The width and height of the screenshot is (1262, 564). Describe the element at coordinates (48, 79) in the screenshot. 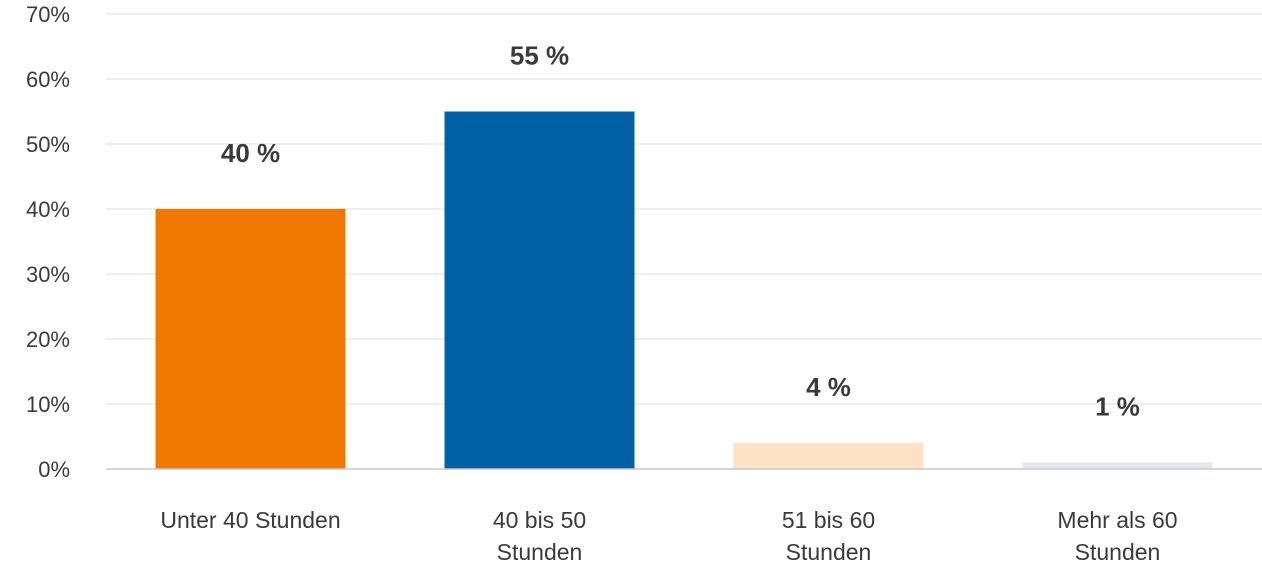

I see `y-tick-label: 60%` at that location.